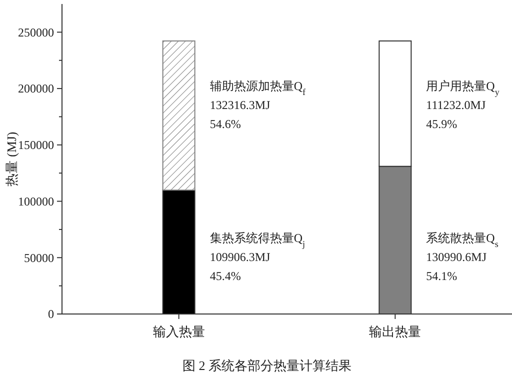 This screenshot has height=378, width=512. I want to click on text: 辅助热源加热量Q$_{f}$ 132316.3MJ 54.6%, so click(258, 105).